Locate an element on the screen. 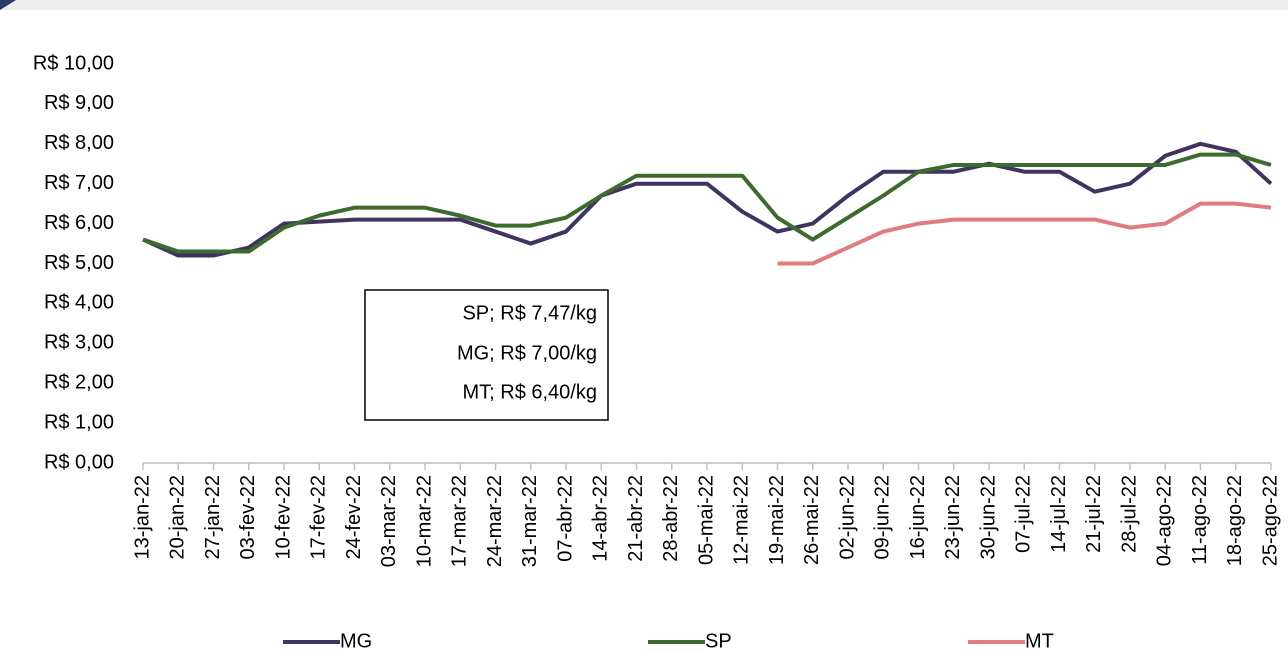  x-tick-label: 07-abr-22 is located at coordinates (565, 518).